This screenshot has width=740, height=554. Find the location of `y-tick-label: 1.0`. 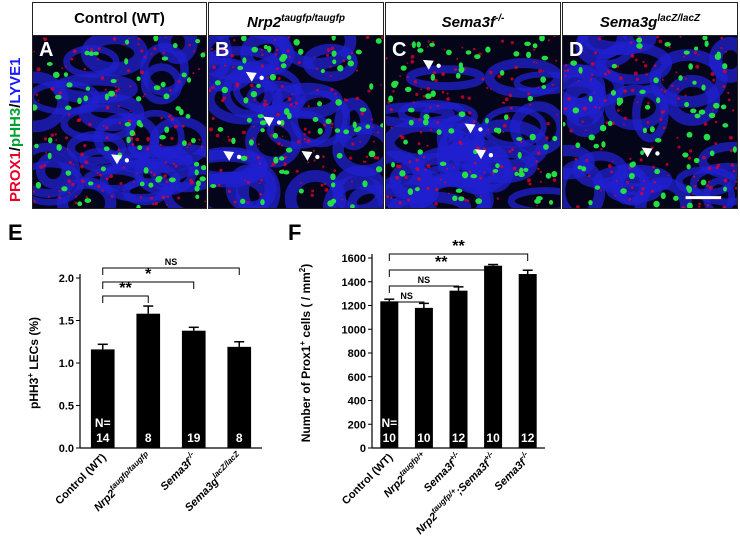

y-tick-label: 1.0 is located at coordinates (66, 364).